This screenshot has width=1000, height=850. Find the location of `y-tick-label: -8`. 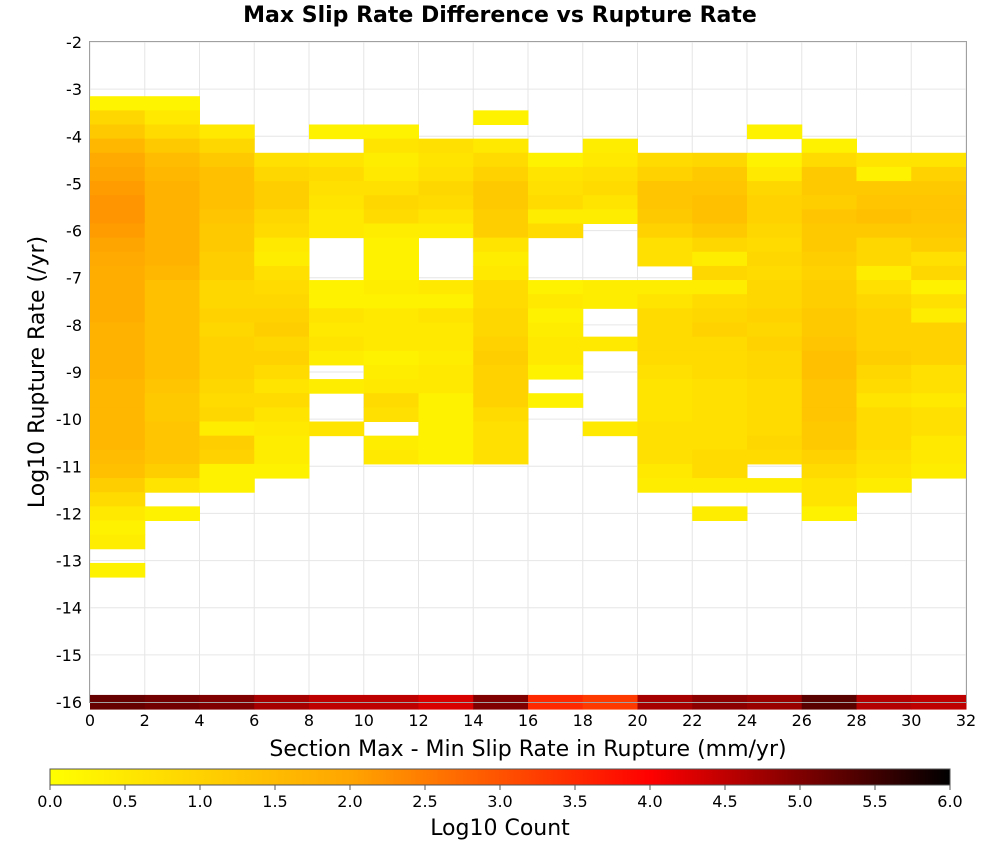

y-tick-label: -8 is located at coordinates (74, 325).